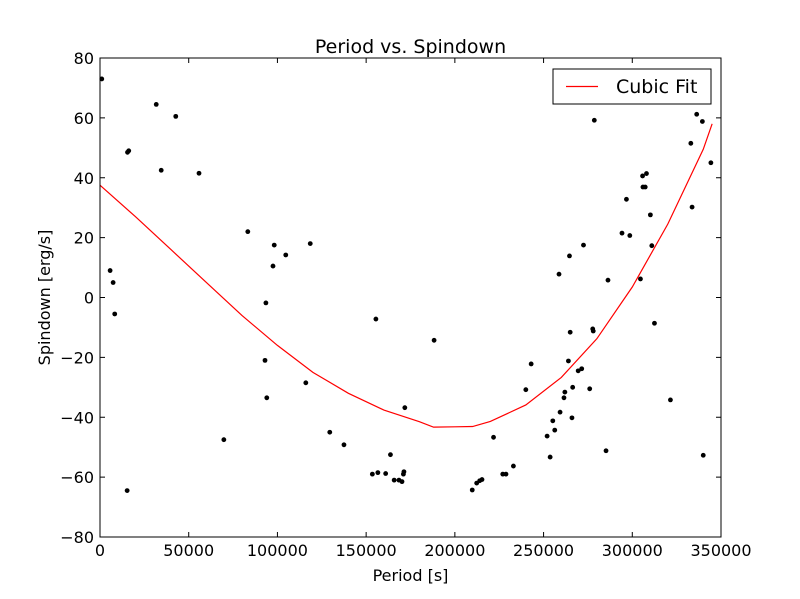 The height and width of the screenshot is (599, 800). I want to click on x-tick-label: 150000, so click(366, 550).